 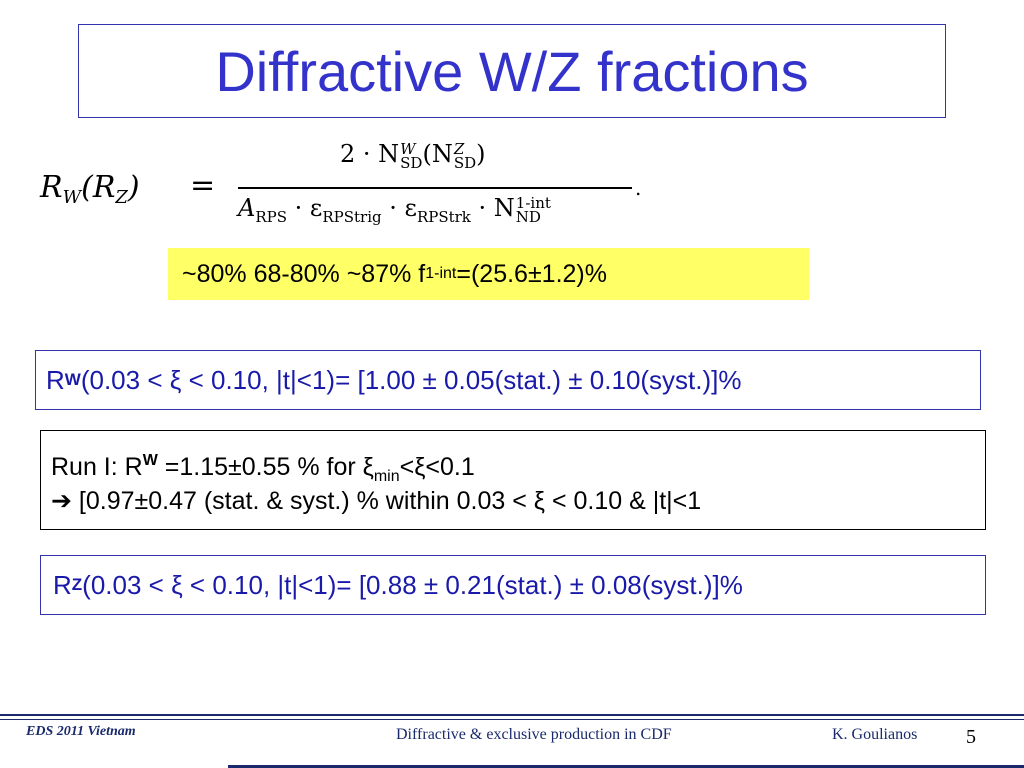 What do you see at coordinates (150, 460) in the screenshot?
I see `run1-sup: W` at bounding box center [150, 460].